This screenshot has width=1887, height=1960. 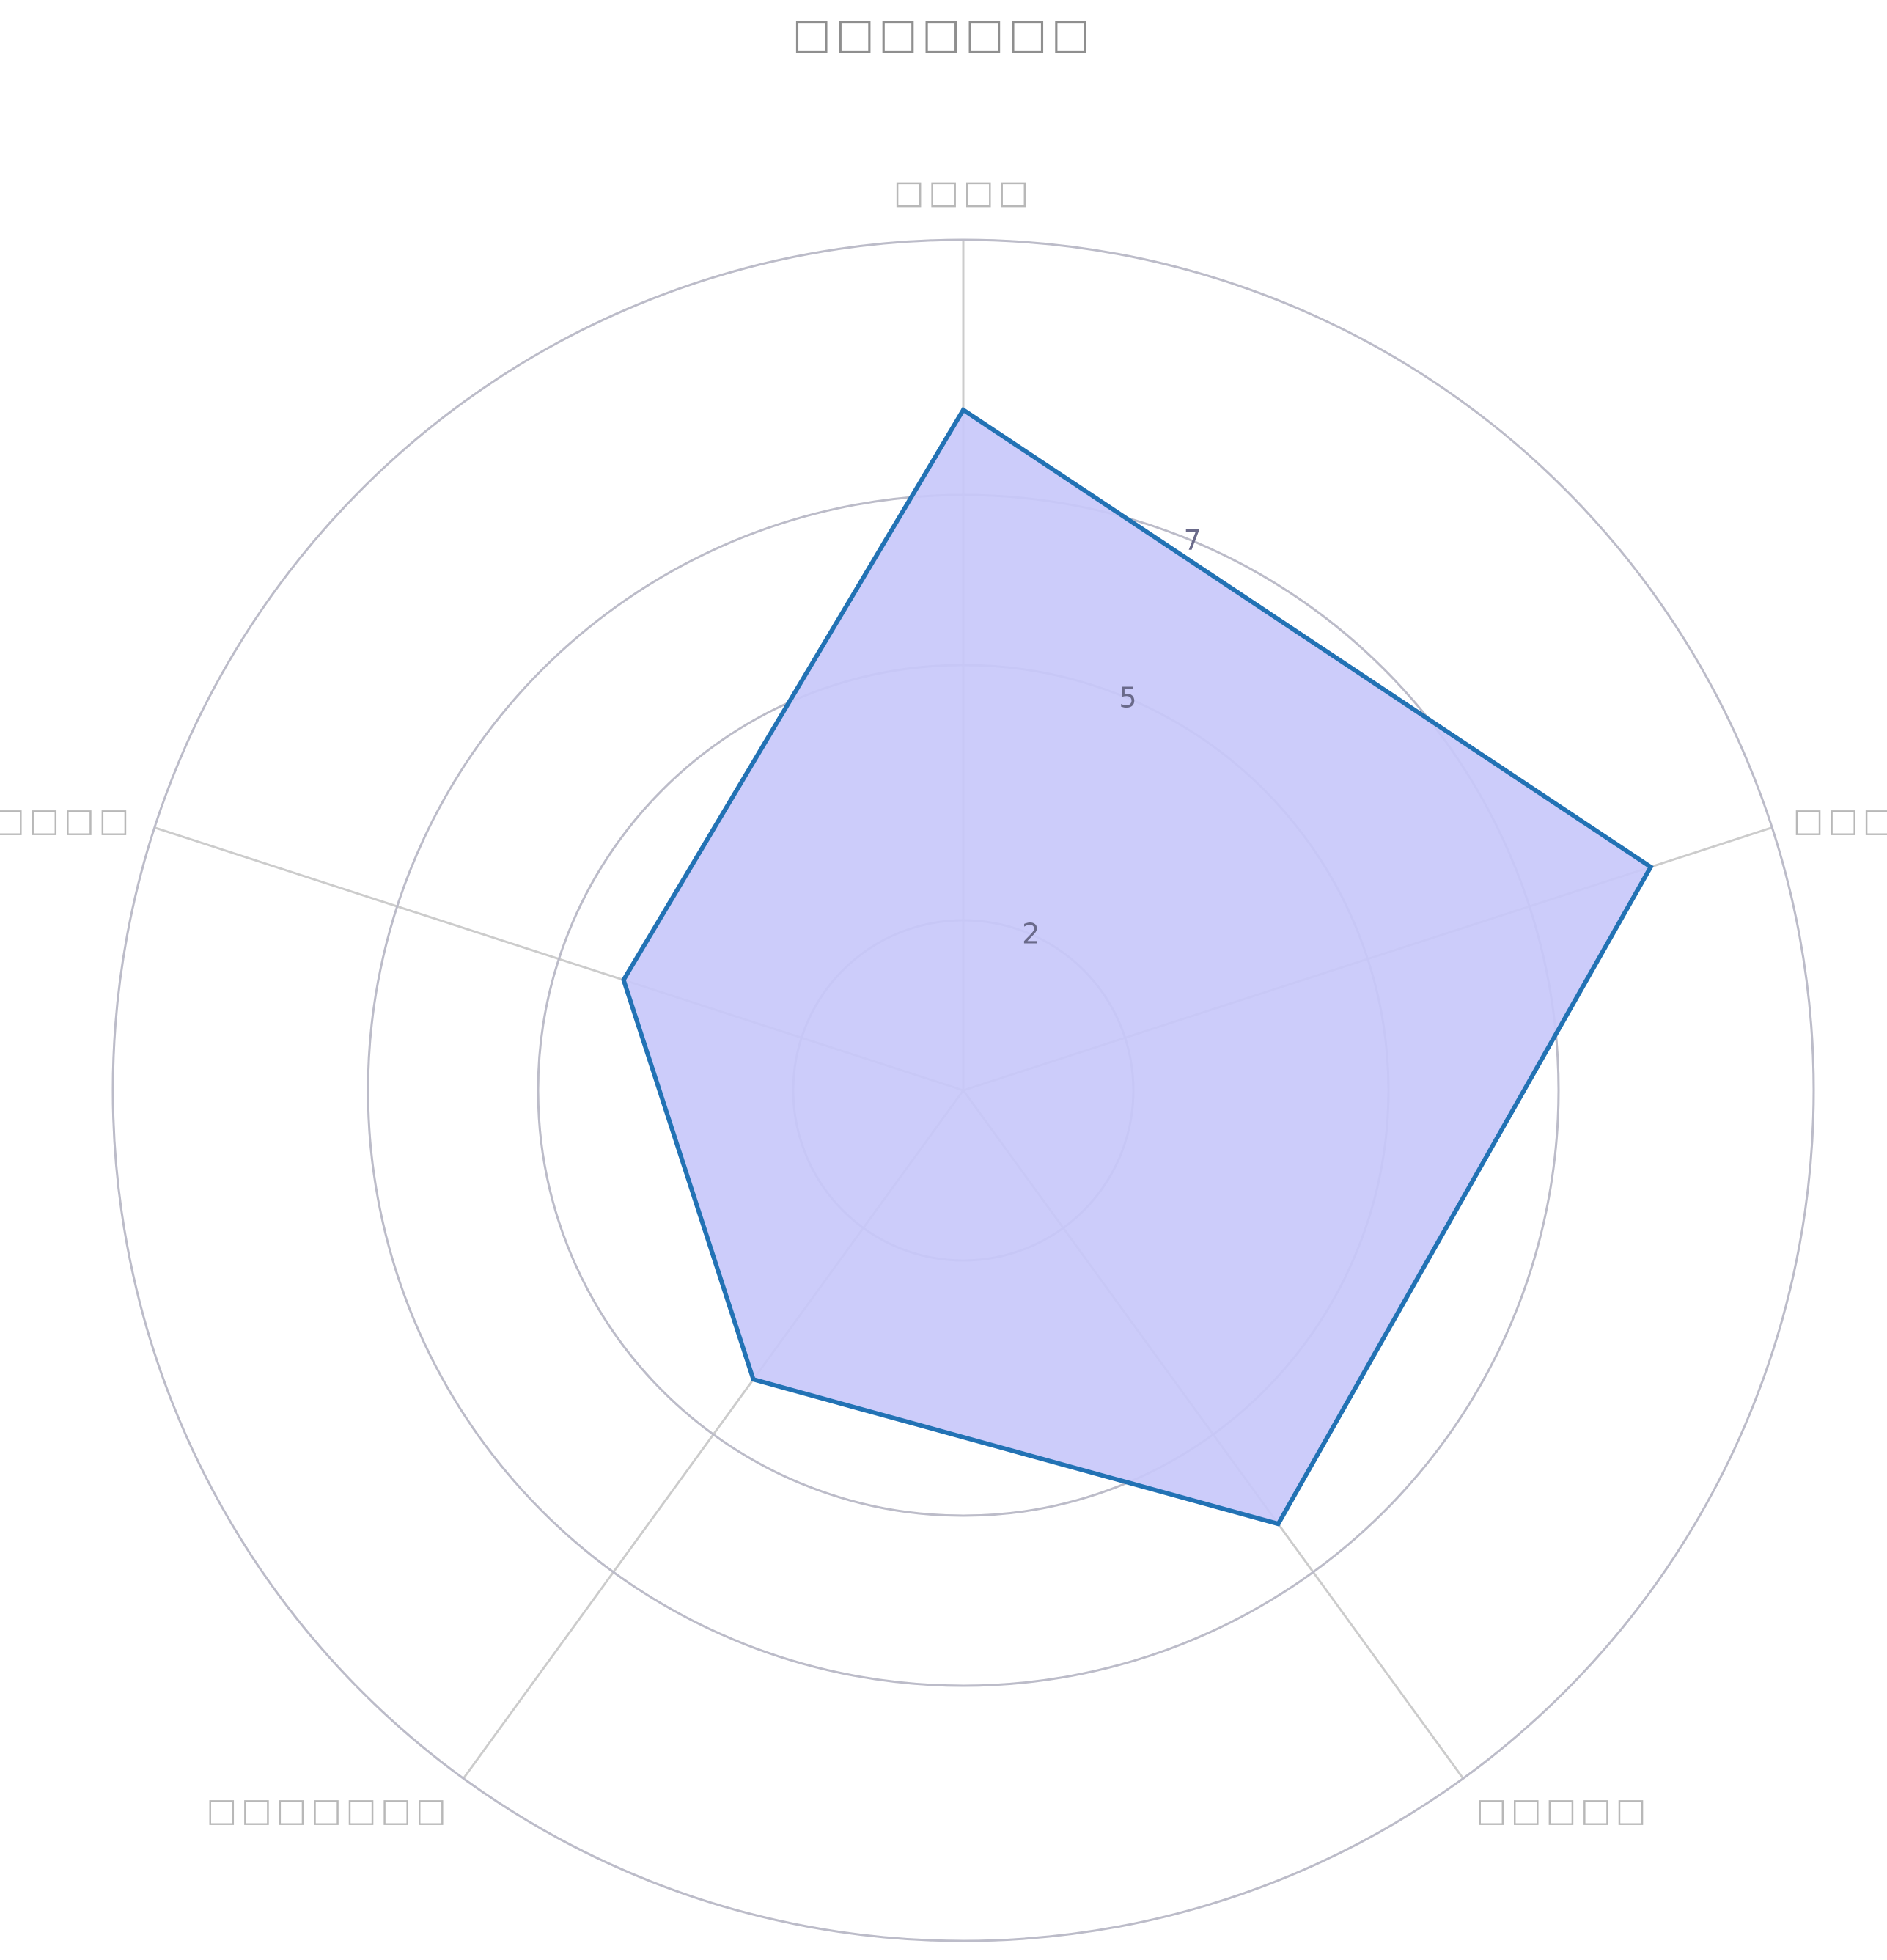 What do you see at coordinates (1563, 1810) in the screenshot?
I see `axis-label: □□□□□` at bounding box center [1563, 1810].